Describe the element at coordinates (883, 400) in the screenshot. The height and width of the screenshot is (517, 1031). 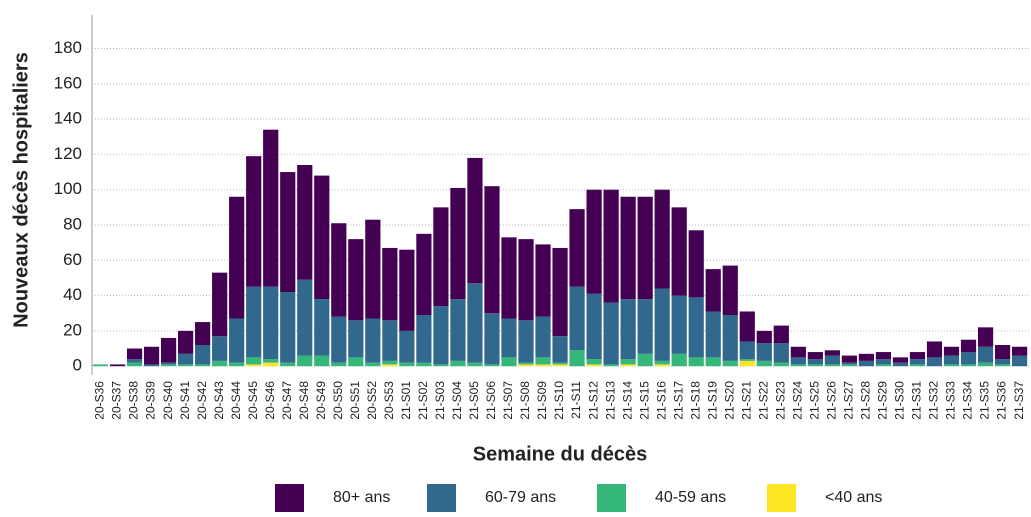
I see `x-tick-label: 21-S29` at that location.